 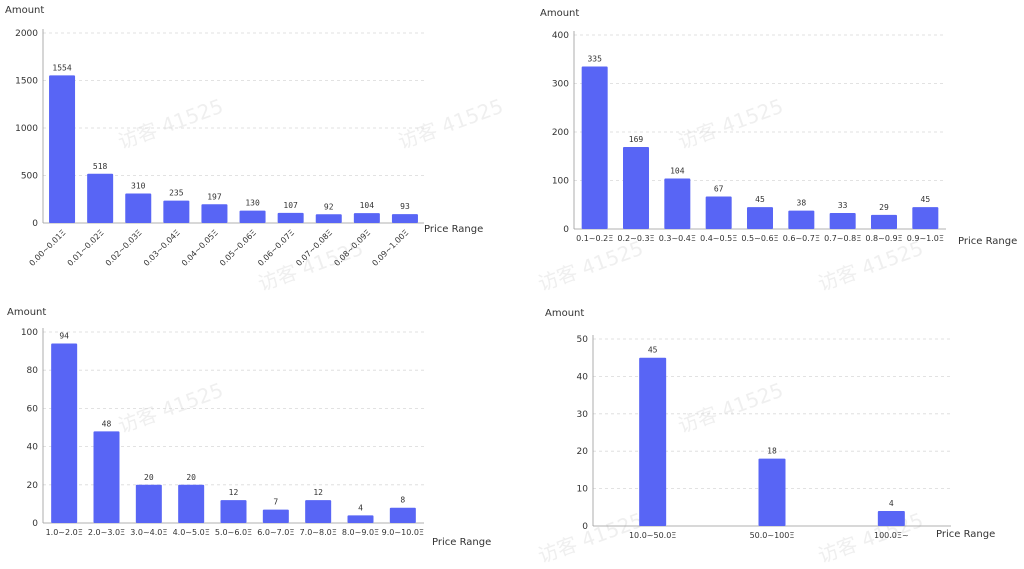 I want to click on bar-value-label: 18, so click(x=772, y=451).